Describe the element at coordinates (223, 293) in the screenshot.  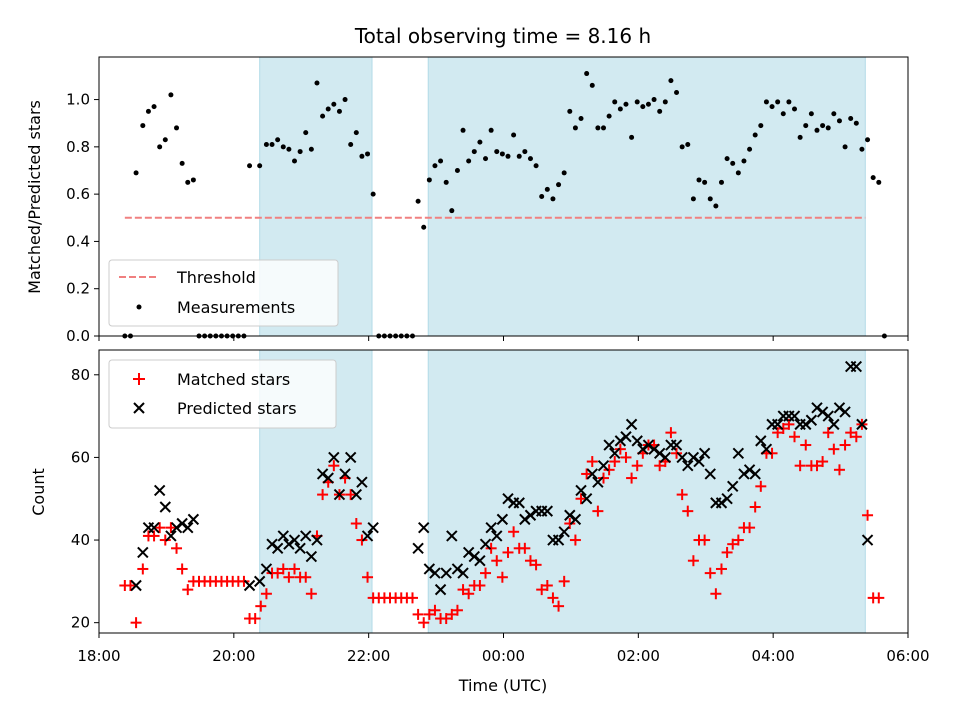
I see `top-legend: Threshold Measurements` at that location.